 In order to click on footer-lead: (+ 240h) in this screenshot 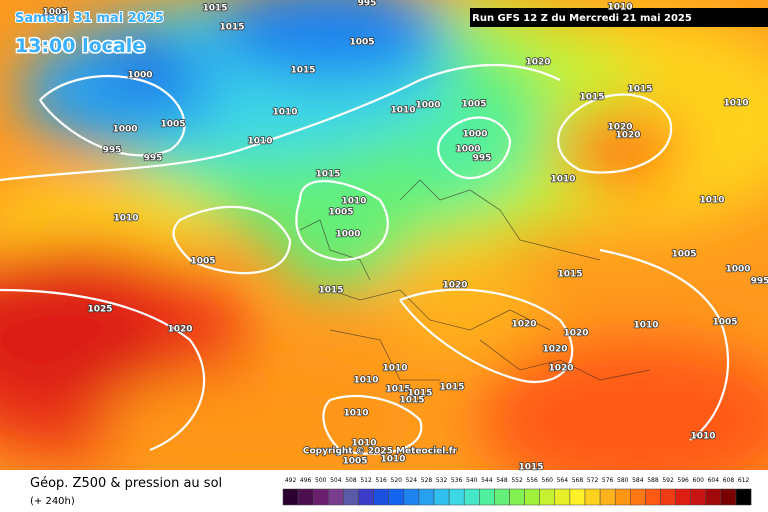, I will do `click(52, 501)`.